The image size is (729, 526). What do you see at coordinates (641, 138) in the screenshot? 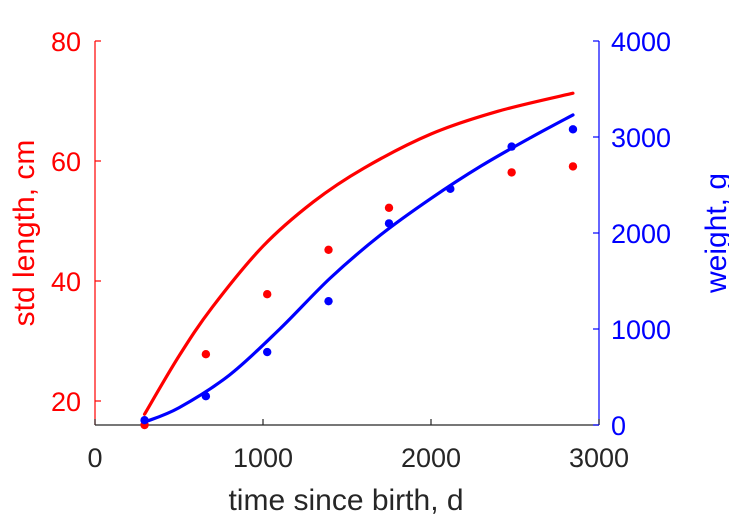
I see `right-y-tick-label: 3000` at bounding box center [641, 138].